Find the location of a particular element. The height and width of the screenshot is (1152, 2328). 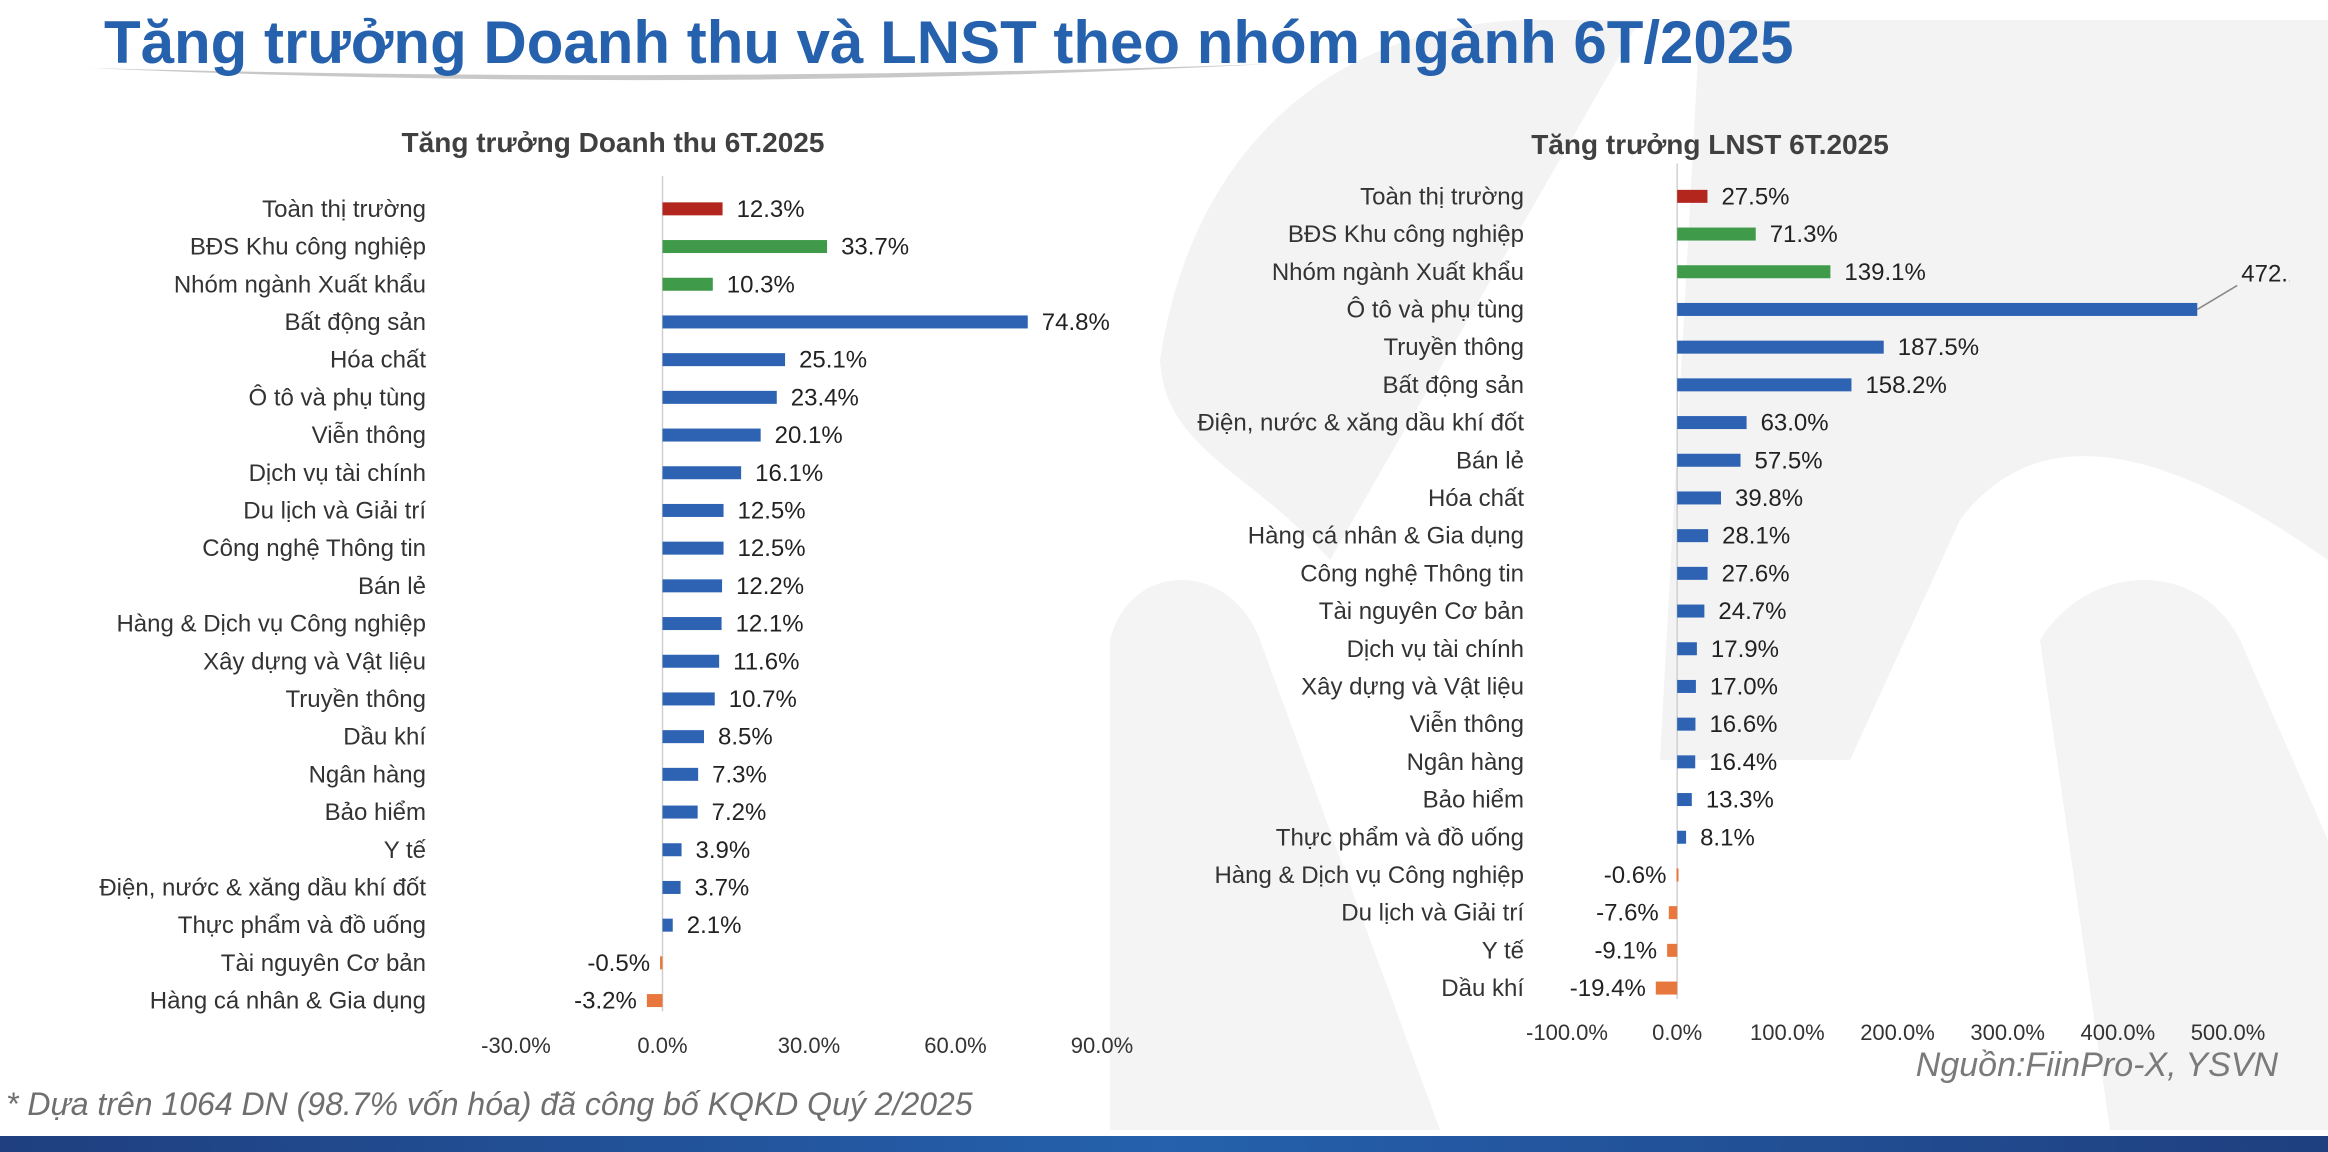

chart-title: Tăng trưởng Doanh thu 6T.2025 is located at coordinates (613, 142).